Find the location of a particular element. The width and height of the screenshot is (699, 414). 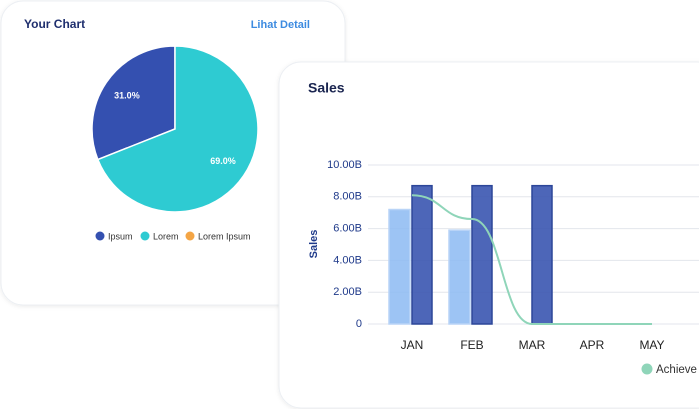

slice-label: 31.0% is located at coordinates (127, 96).